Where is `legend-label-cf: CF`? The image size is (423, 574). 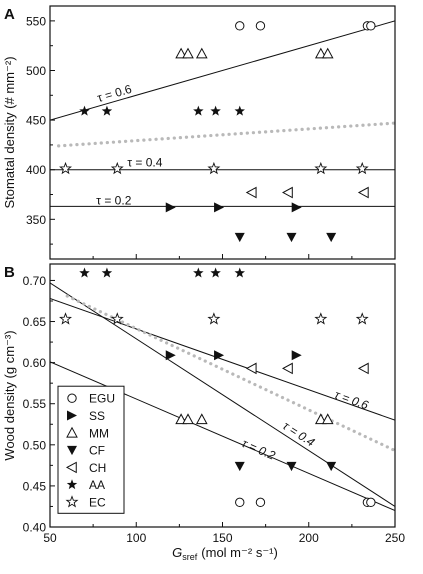 legend-label-cf: CF is located at coordinates (97, 451).